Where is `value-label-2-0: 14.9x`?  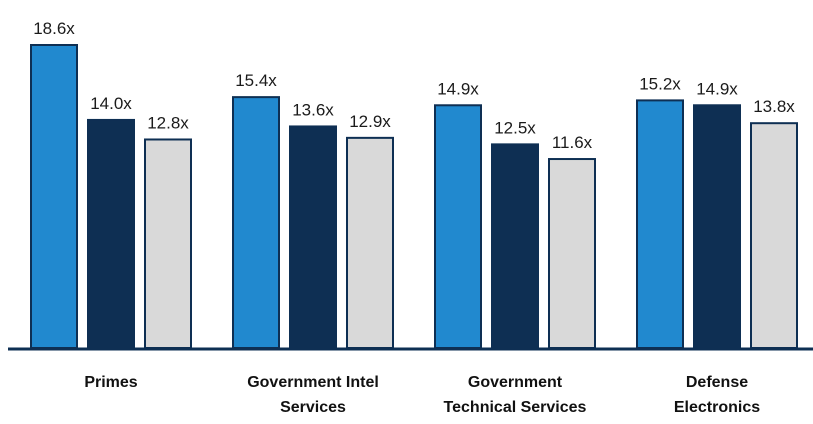
value-label-2-0: 14.9x is located at coordinates (458, 88).